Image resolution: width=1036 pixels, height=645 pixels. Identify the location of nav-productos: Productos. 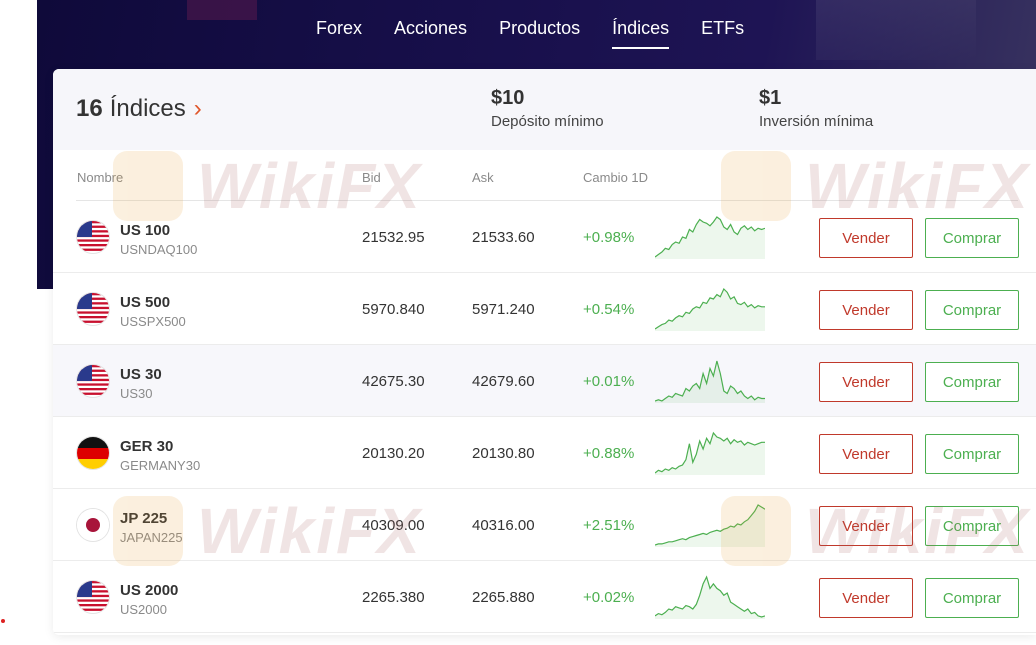
(540, 28).